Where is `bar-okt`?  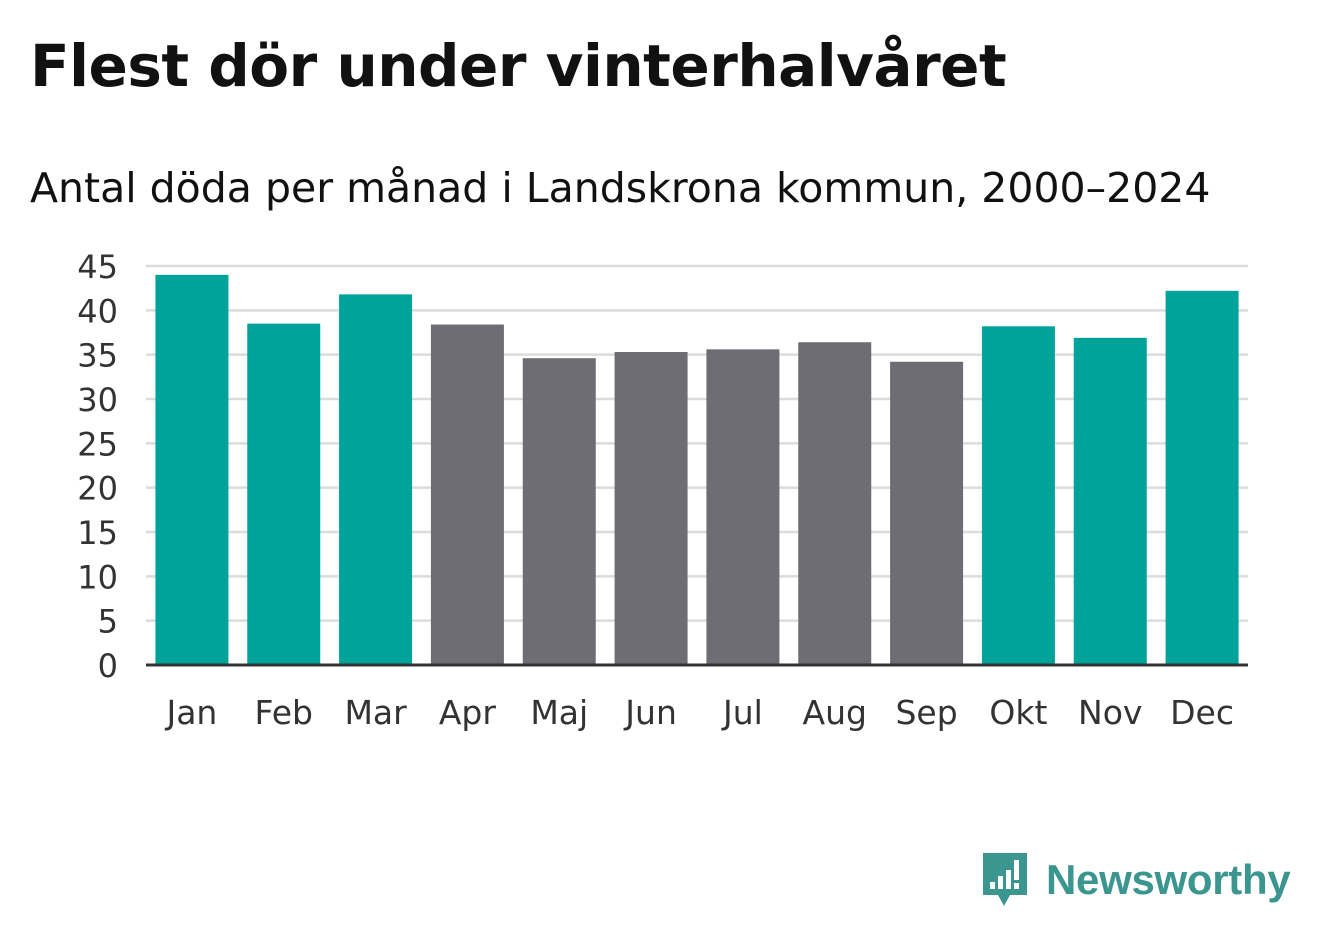 bar-okt is located at coordinates (1018, 495).